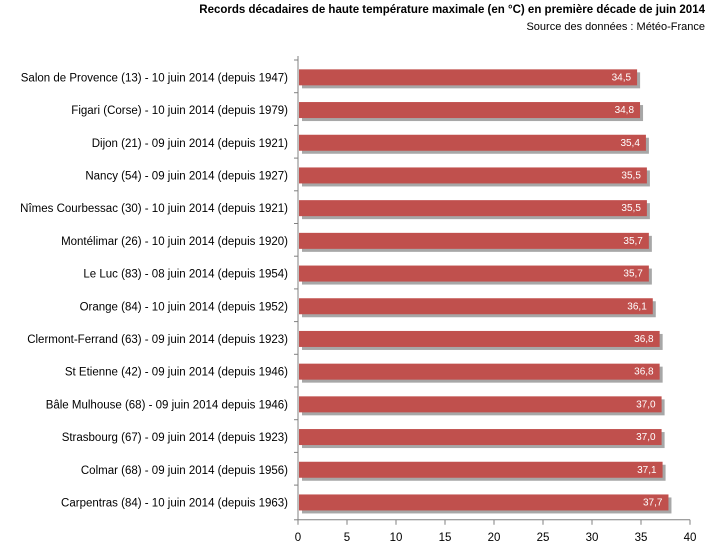 The image size is (713, 551). I want to click on x-tick-label: 10, so click(396, 538).